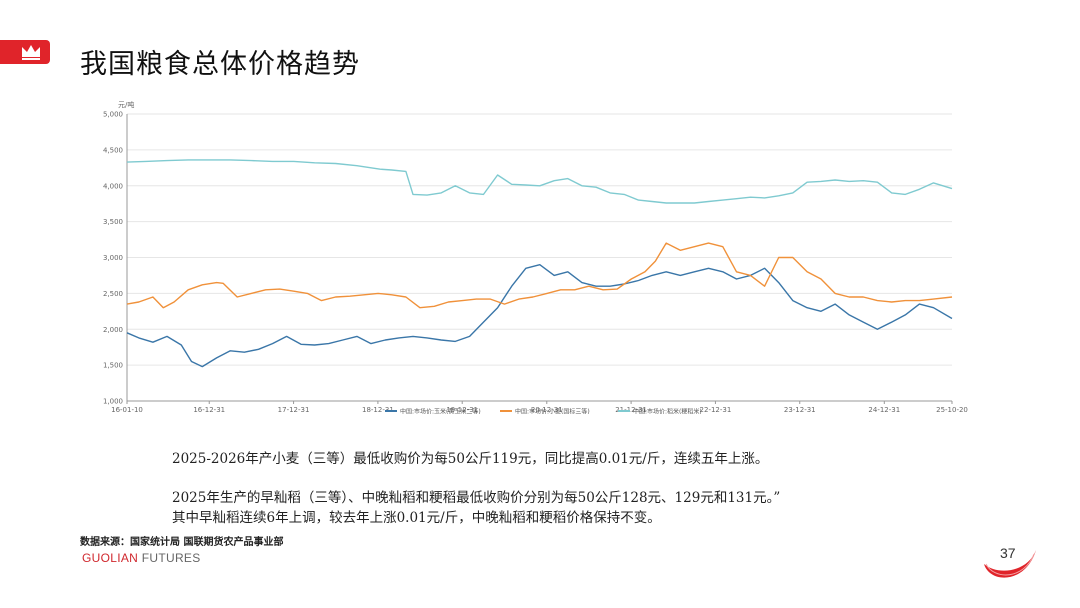 The width and height of the screenshot is (1080, 608). What do you see at coordinates (440, 412) in the screenshot?
I see `legend-label-0: 中国:市场价:玉米(黄玉米二等)` at bounding box center [440, 412].